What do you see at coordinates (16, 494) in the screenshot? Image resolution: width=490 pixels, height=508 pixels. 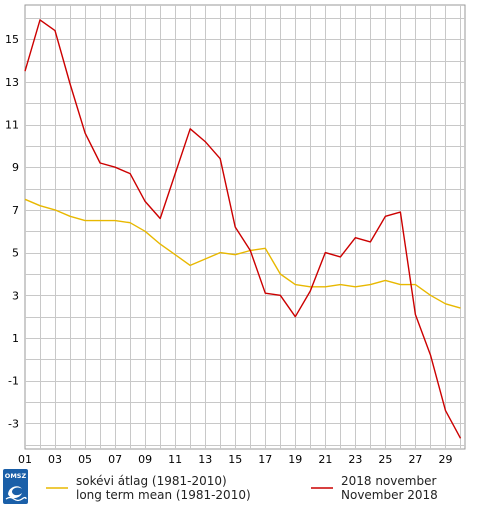 I see `logo-wave-icon` at bounding box center [16, 494].